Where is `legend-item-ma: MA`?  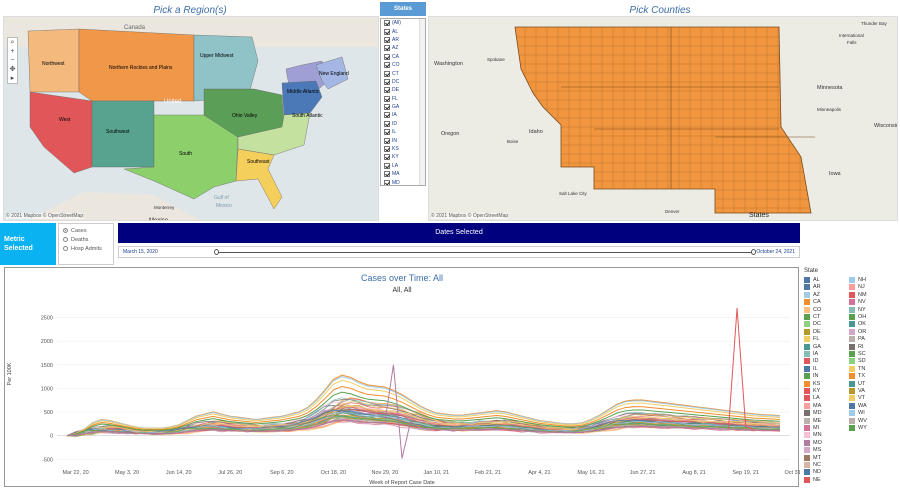 legend-item-ma: MA is located at coordinates (812, 405).